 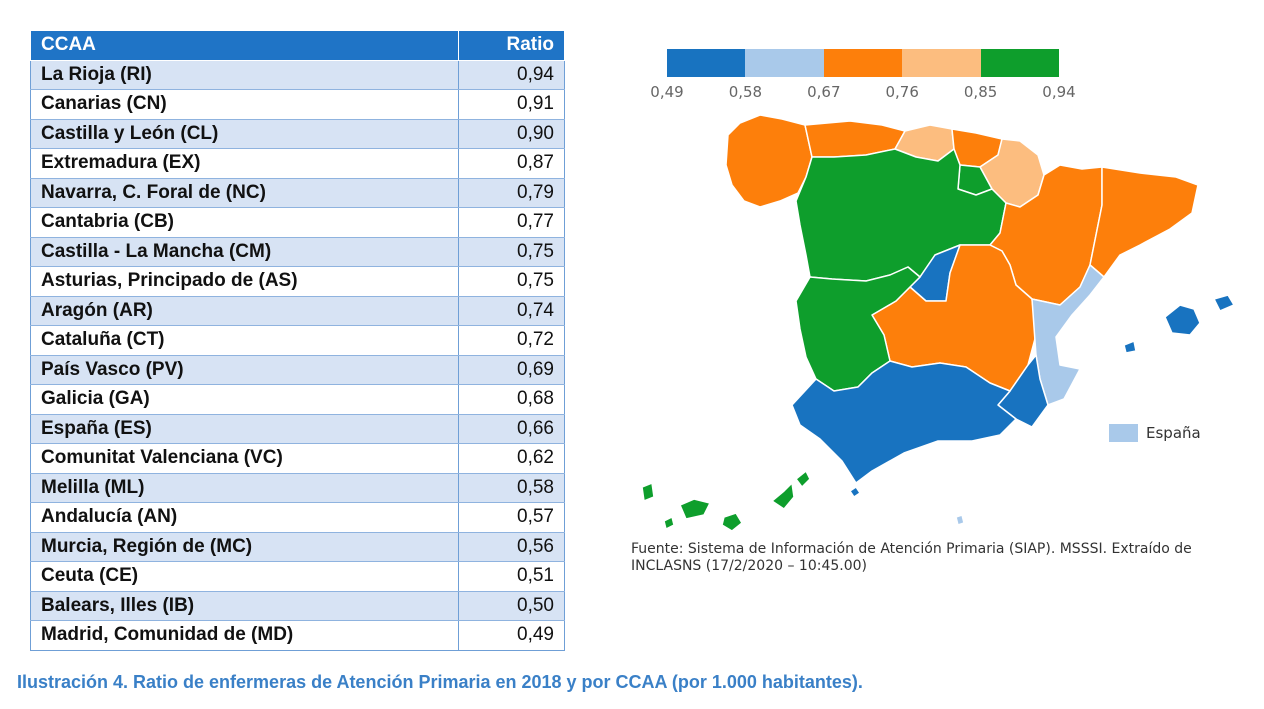 I want to click on table-row: España (ES) 0,66, so click(x=297, y=428).